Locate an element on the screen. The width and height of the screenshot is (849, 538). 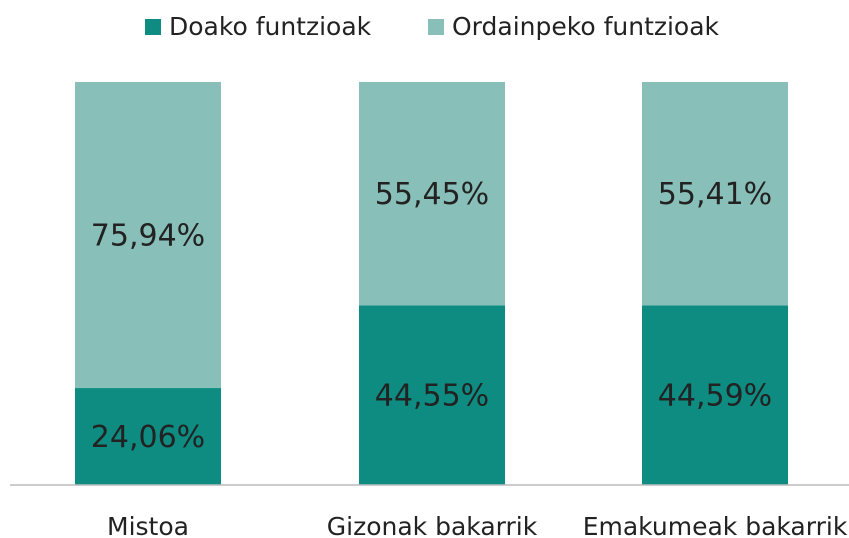
value-label: 44,55% is located at coordinates (432, 396).